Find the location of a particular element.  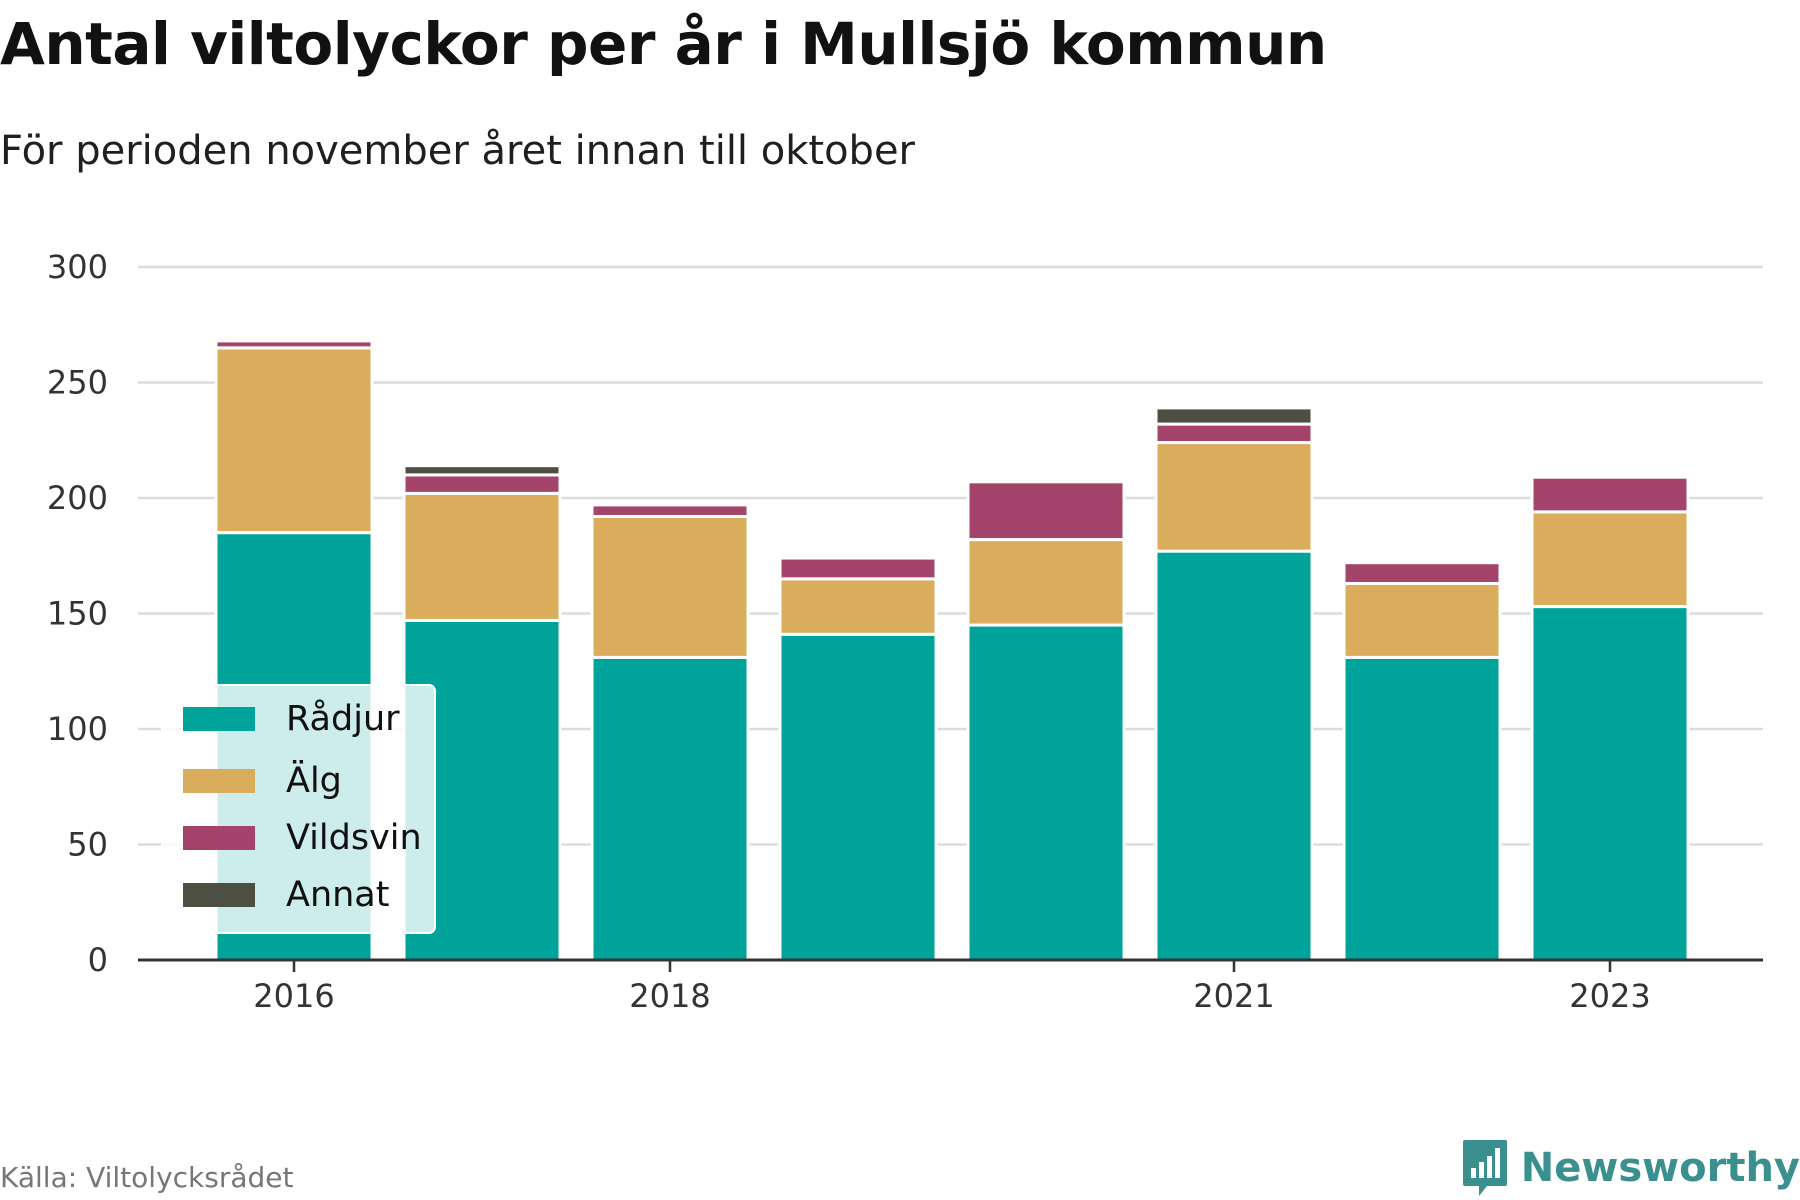

x-axis-ticks: 2016 2018 2021 2023 is located at coordinates (952, 987).